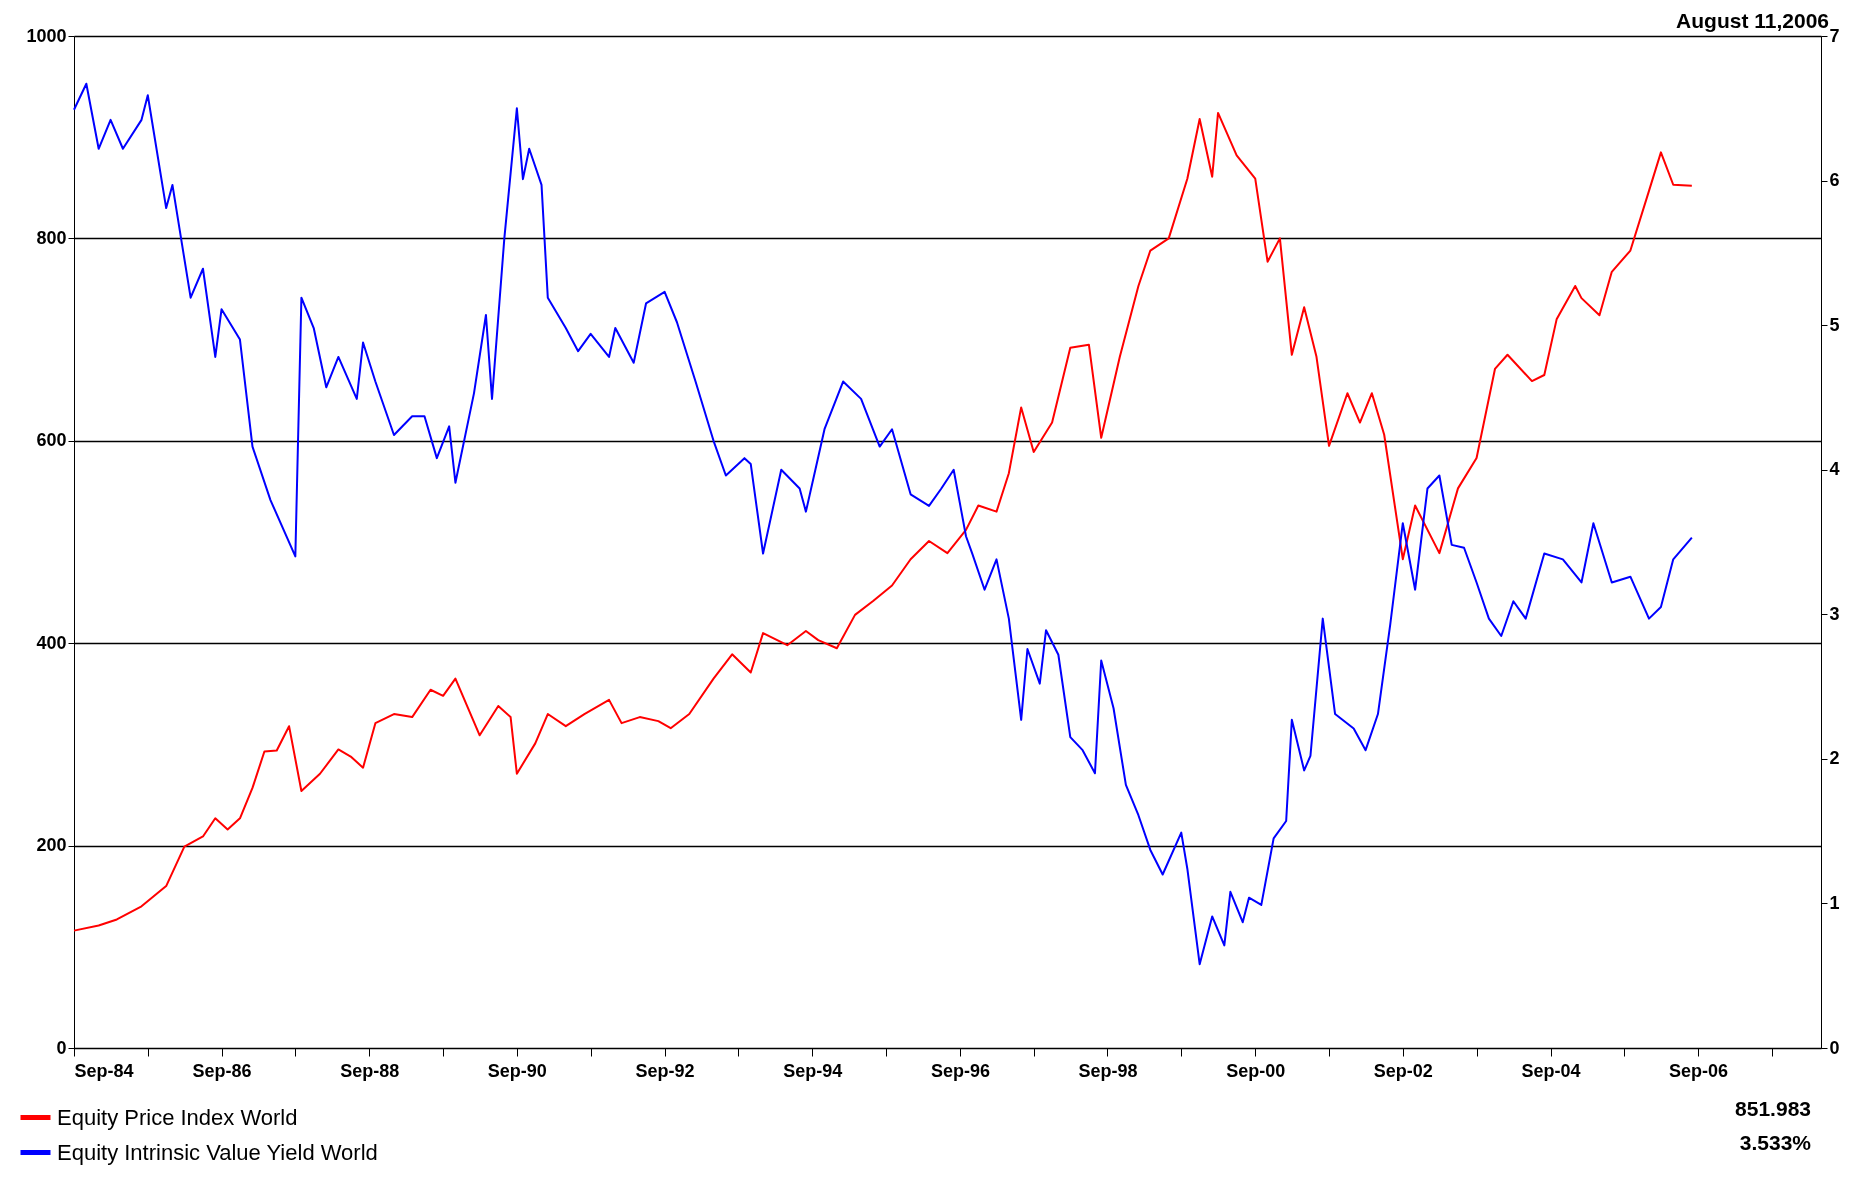  I want to click on y2-tick-label: 3, so click(1834, 613).